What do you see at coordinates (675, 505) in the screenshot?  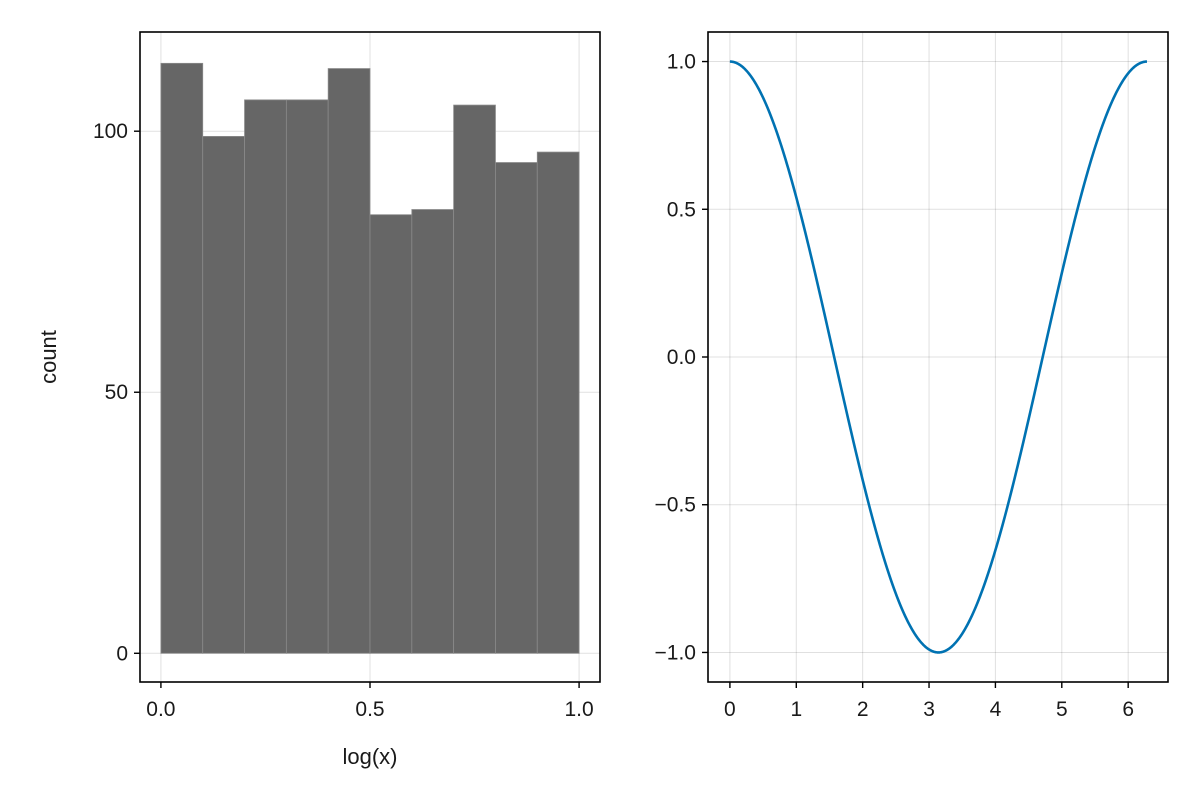 I see `line-y-tick-label-1: −0.5` at bounding box center [675, 505].